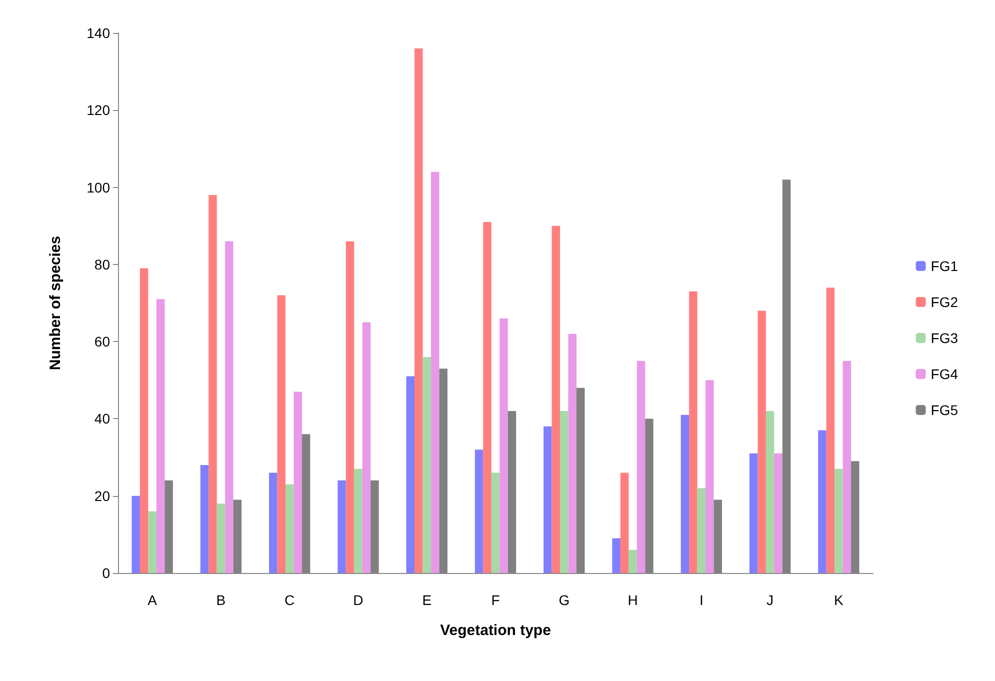 This screenshot has height=681, width=995. Describe the element at coordinates (701, 600) in the screenshot. I see `x-tick-label: I` at that location.